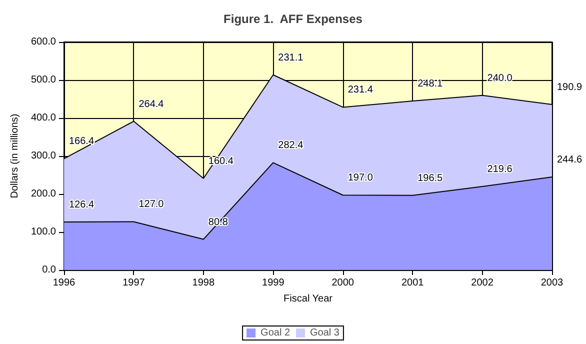  I want to click on x-axis-title: Fiscal Year, so click(309, 299).